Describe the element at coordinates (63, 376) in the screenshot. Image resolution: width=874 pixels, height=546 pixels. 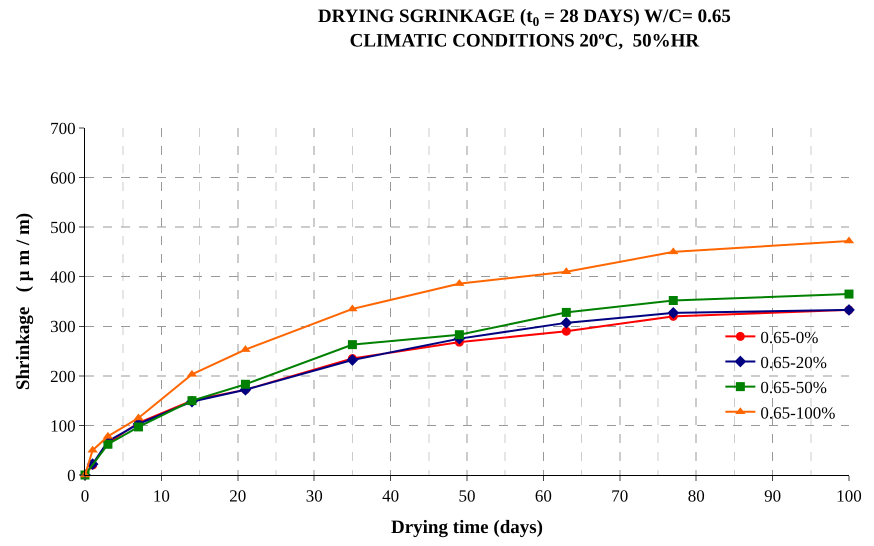
I see `y-tick-label: 200` at that location.